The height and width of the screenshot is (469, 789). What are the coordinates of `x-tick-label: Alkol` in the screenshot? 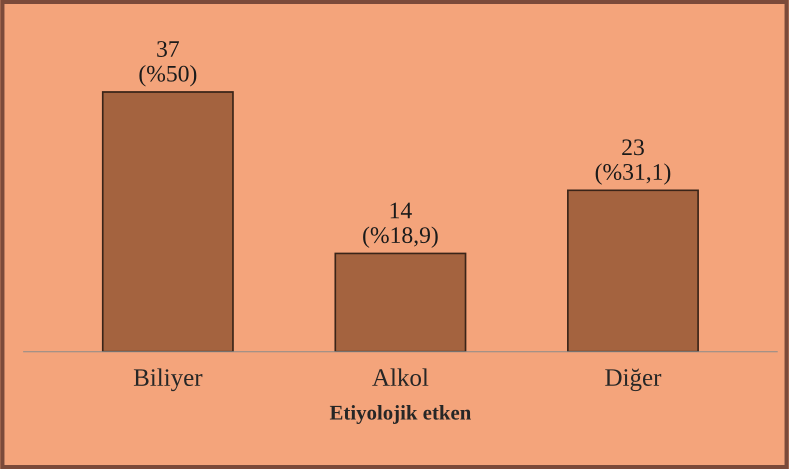 It's located at (400, 377).